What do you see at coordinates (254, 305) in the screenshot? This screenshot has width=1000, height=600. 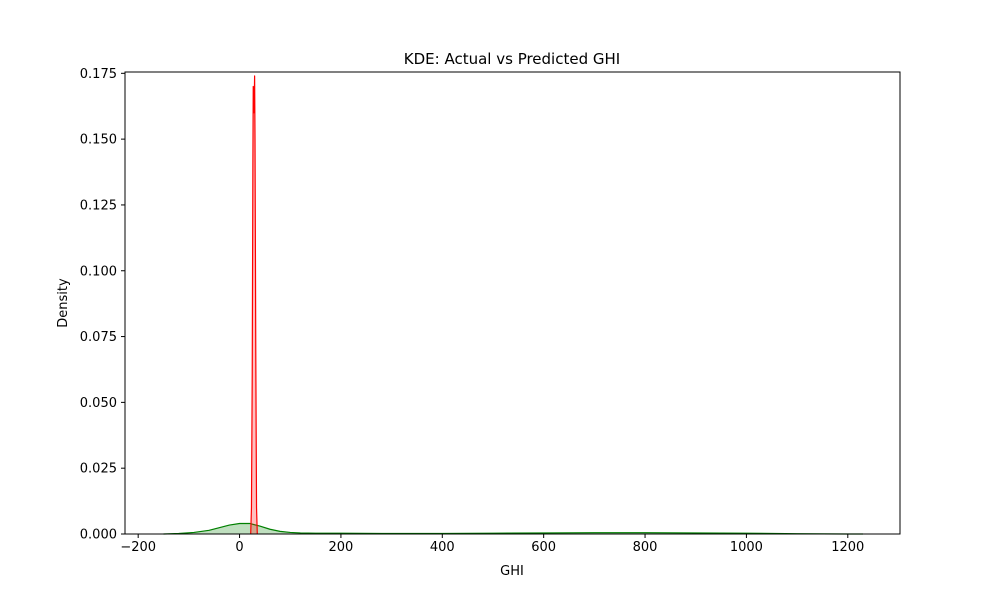 I see `kde-series-2-line` at bounding box center [254, 305].